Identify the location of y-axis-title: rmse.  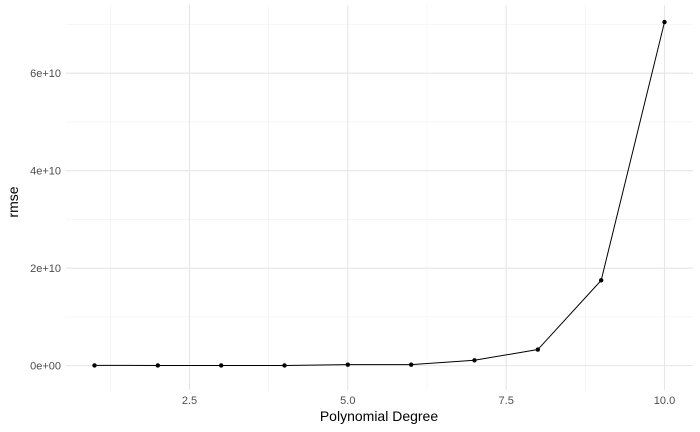
(13, 201).